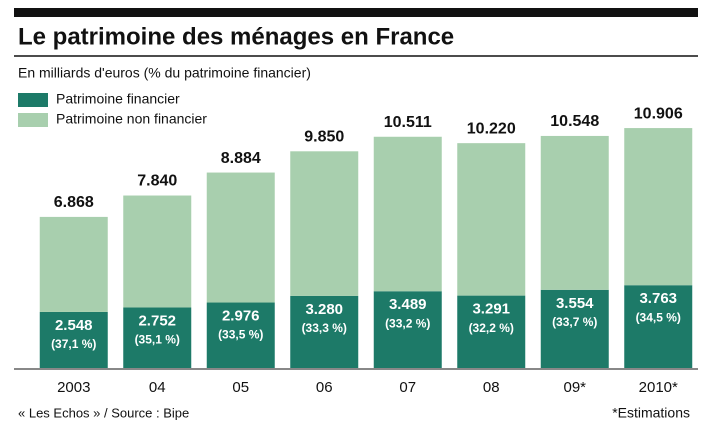 This screenshot has width=706, height=432. What do you see at coordinates (407, 387) in the screenshot?
I see `x-tick-label: 07` at bounding box center [407, 387].